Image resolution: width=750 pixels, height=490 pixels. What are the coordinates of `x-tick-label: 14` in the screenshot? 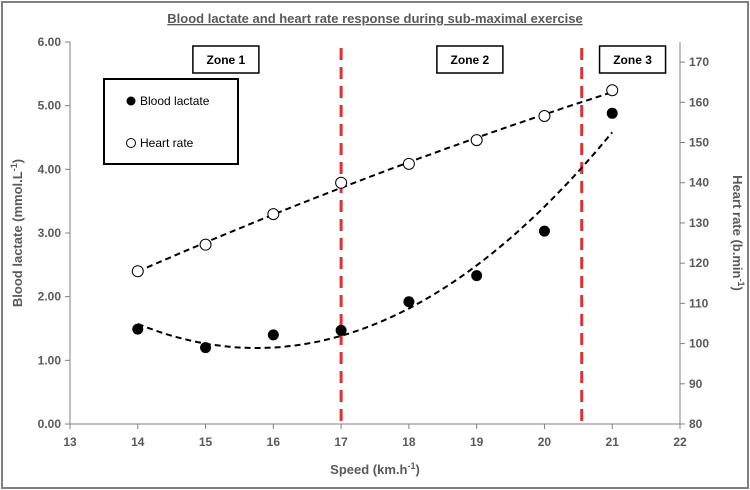 It's located at (138, 442).